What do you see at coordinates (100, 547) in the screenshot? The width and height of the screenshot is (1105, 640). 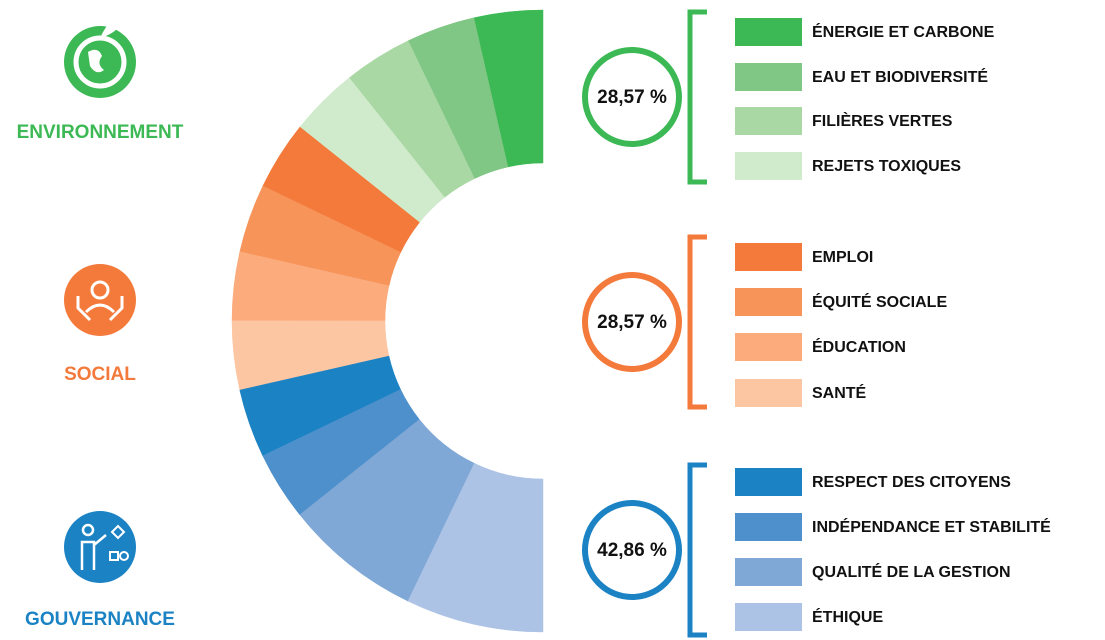 I see `icon-governance` at bounding box center [100, 547].